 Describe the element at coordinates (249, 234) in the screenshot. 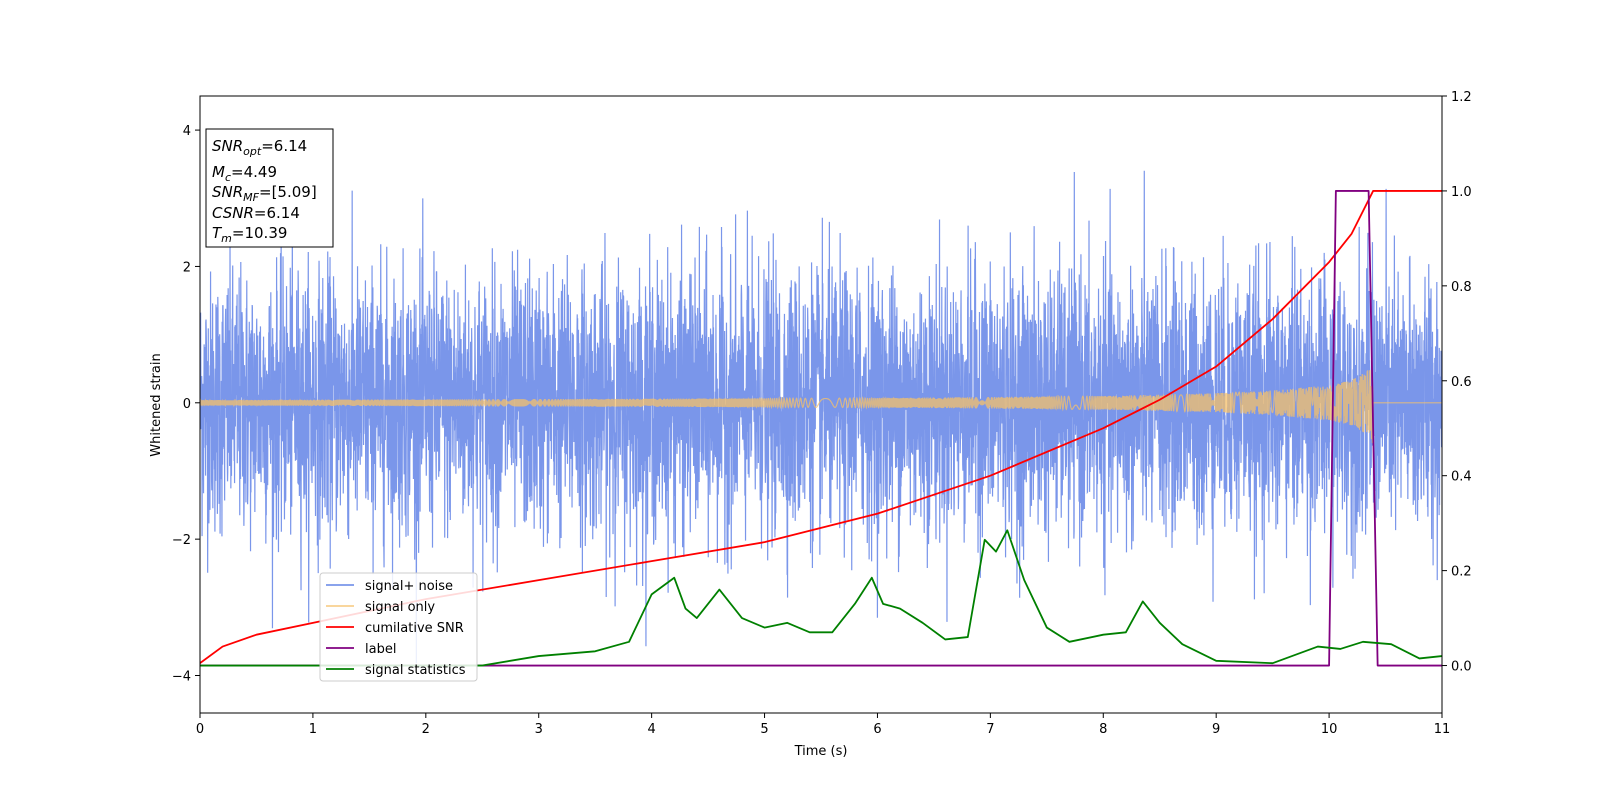

I see `info-tm: Tm=10.39` at that location.